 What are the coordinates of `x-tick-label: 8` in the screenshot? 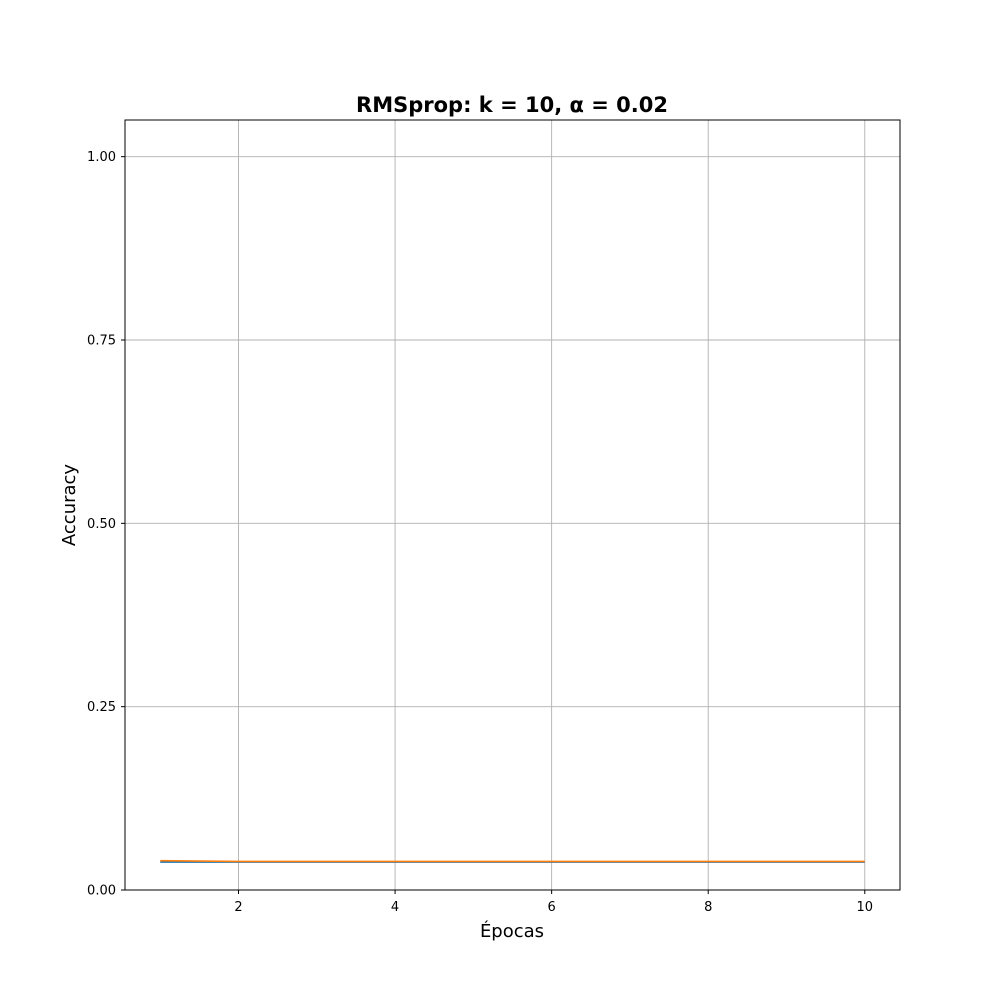 It's located at (708, 907).